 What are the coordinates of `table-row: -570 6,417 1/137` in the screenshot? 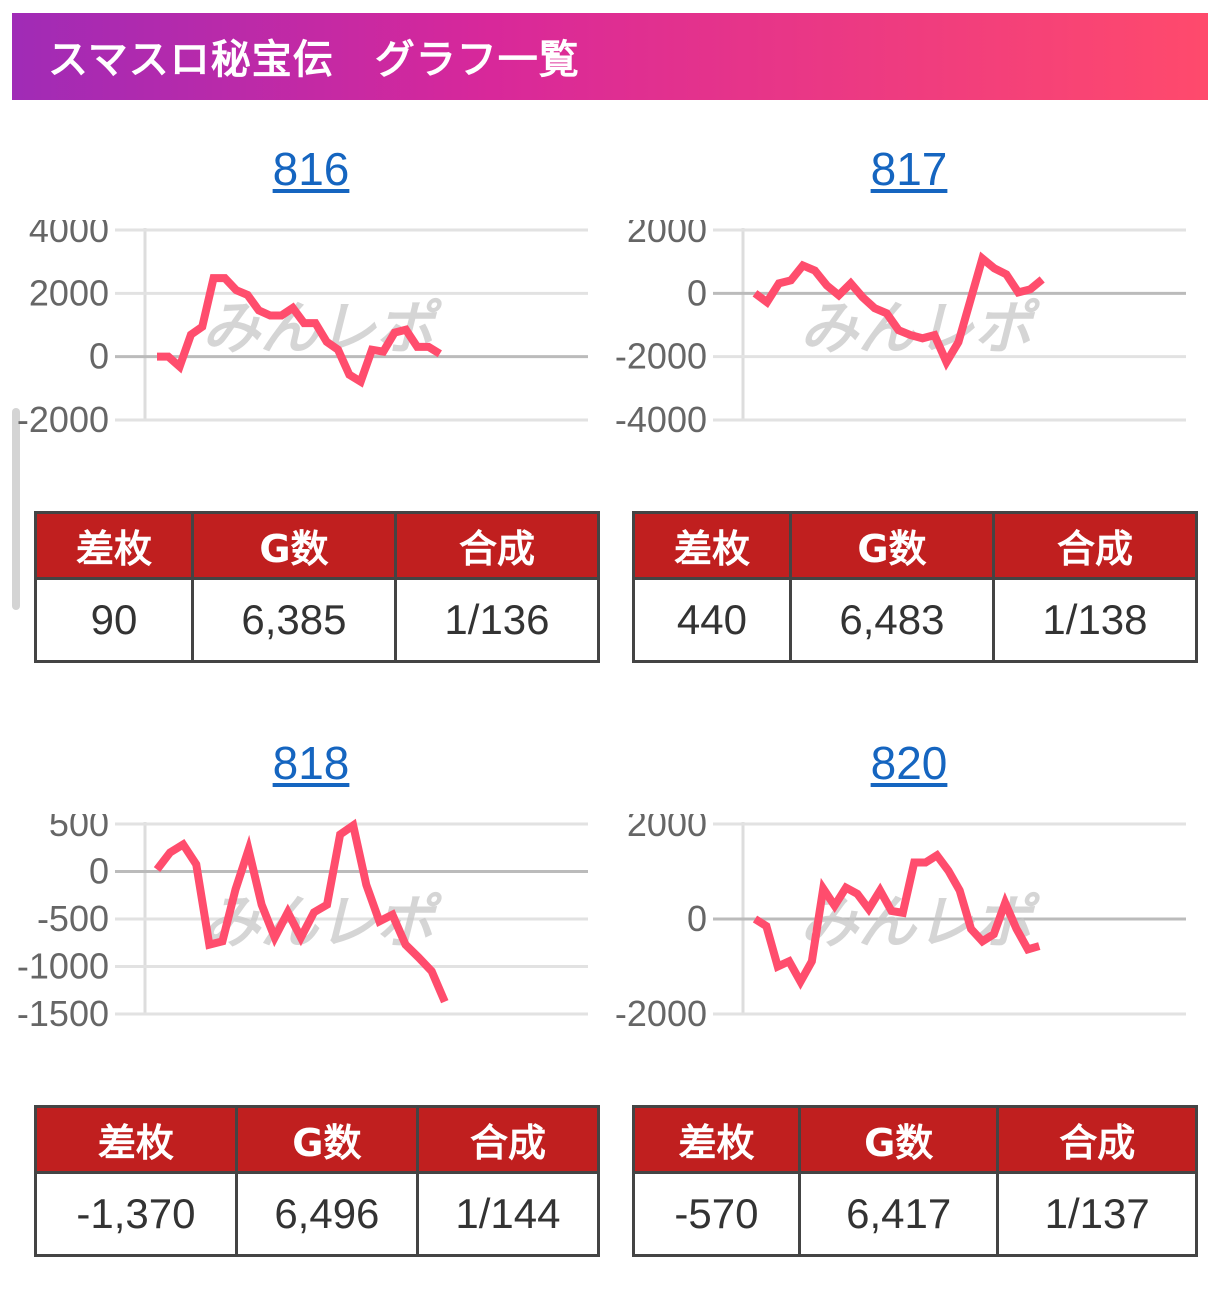 It's located at (915, 1214).